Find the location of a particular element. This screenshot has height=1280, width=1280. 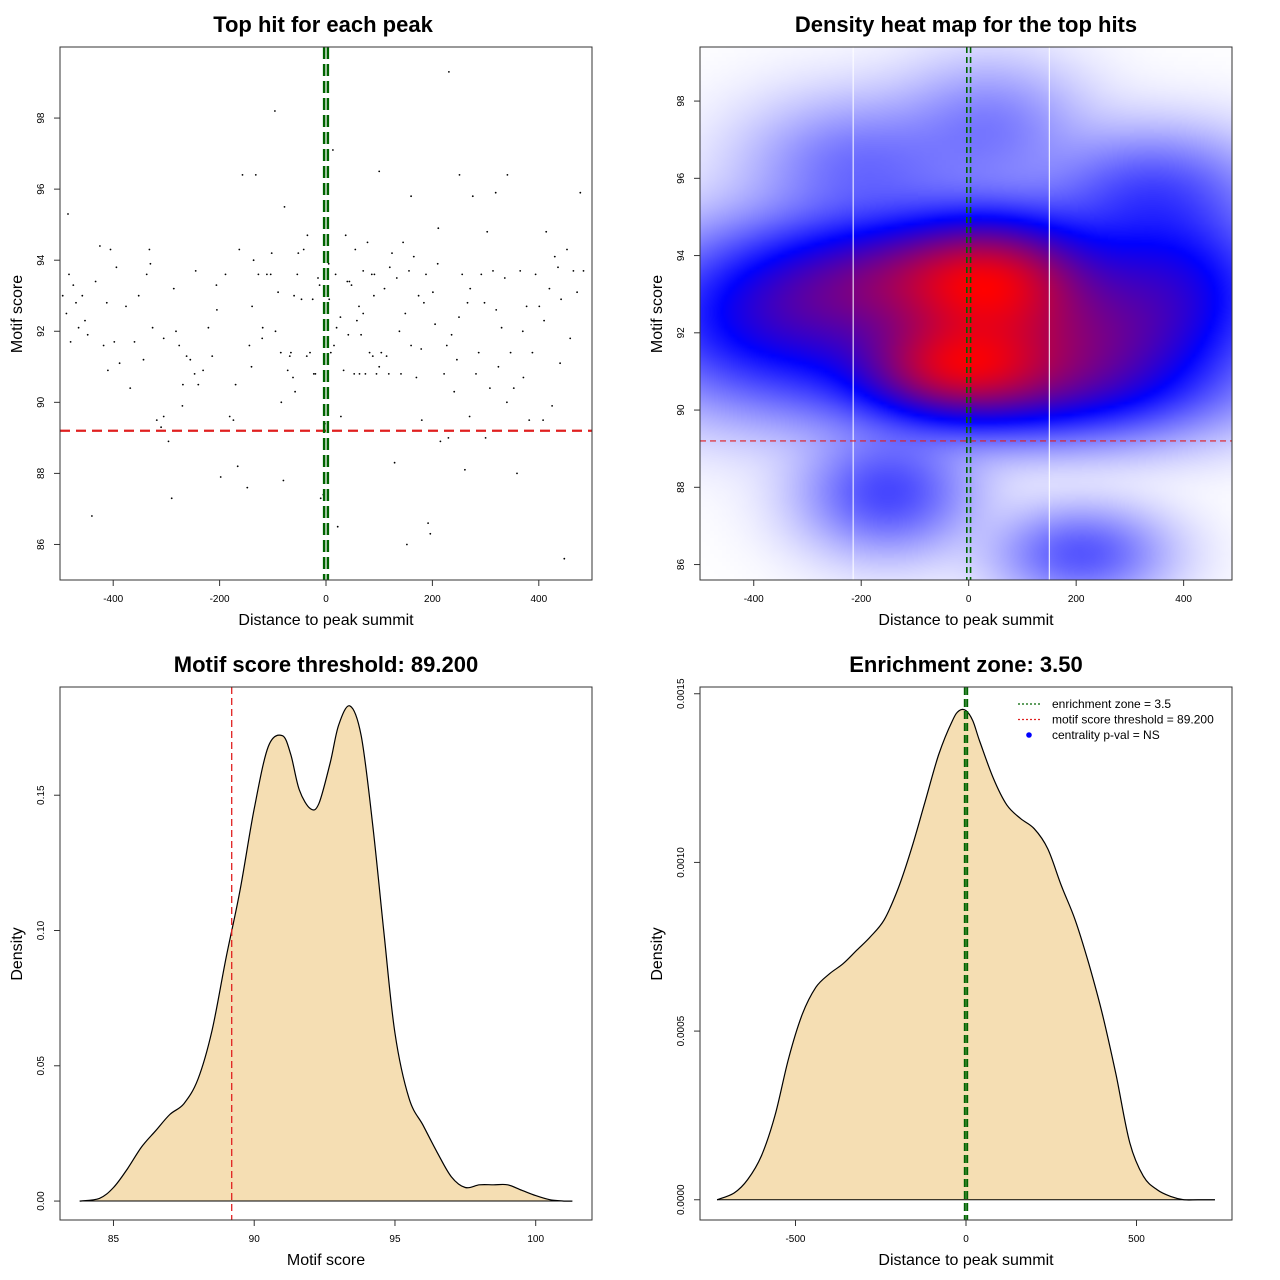

distance-density-xtick-label: -500 is located at coordinates (795, 1239).